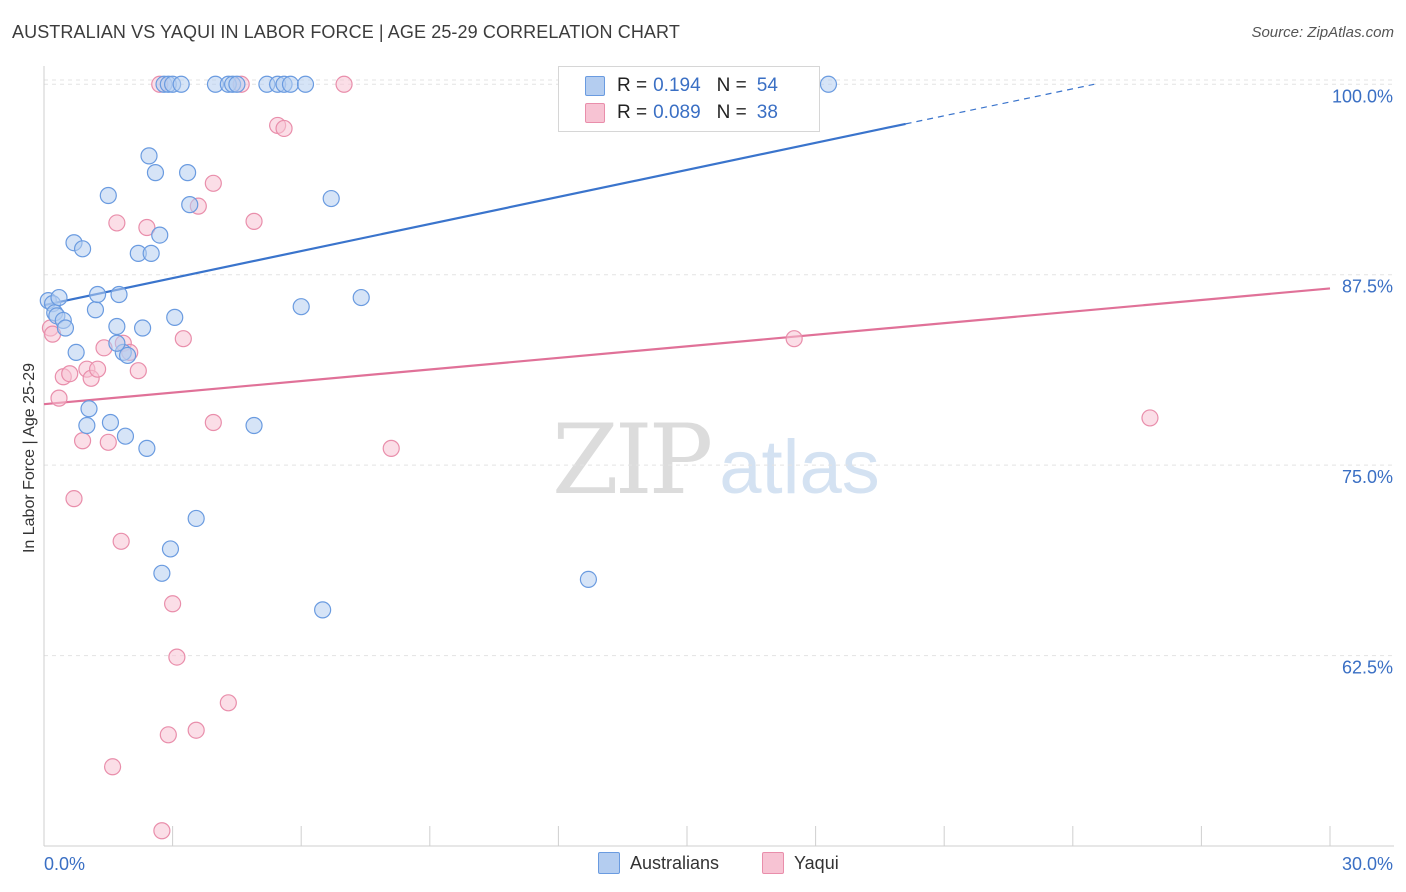 This screenshot has height=892, width=1406. I want to click on y-tick-label: 100.0%, so click(1362, 96).